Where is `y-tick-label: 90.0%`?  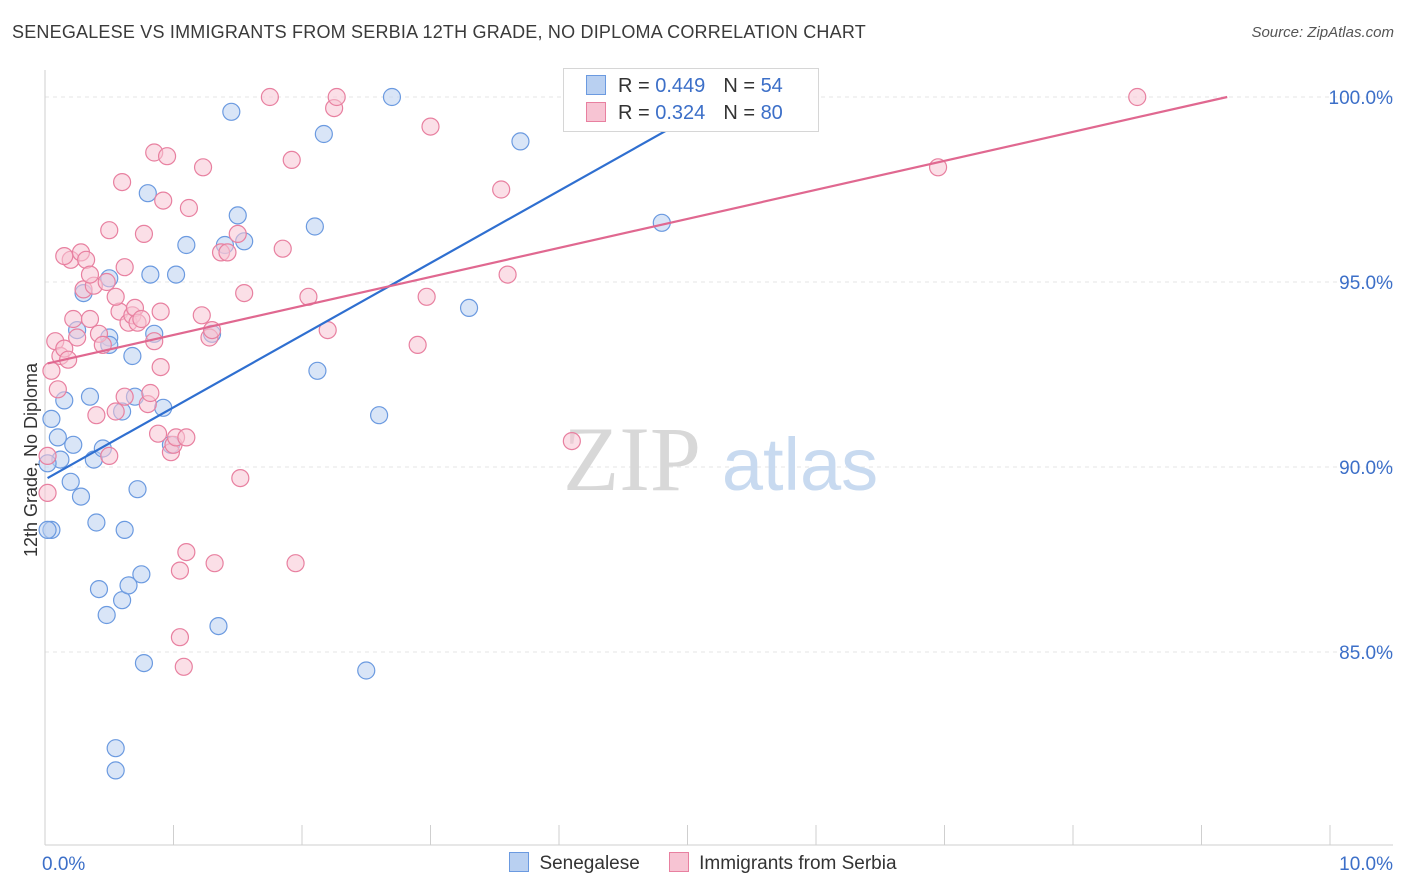 y-tick-label: 90.0% is located at coordinates (1366, 468).